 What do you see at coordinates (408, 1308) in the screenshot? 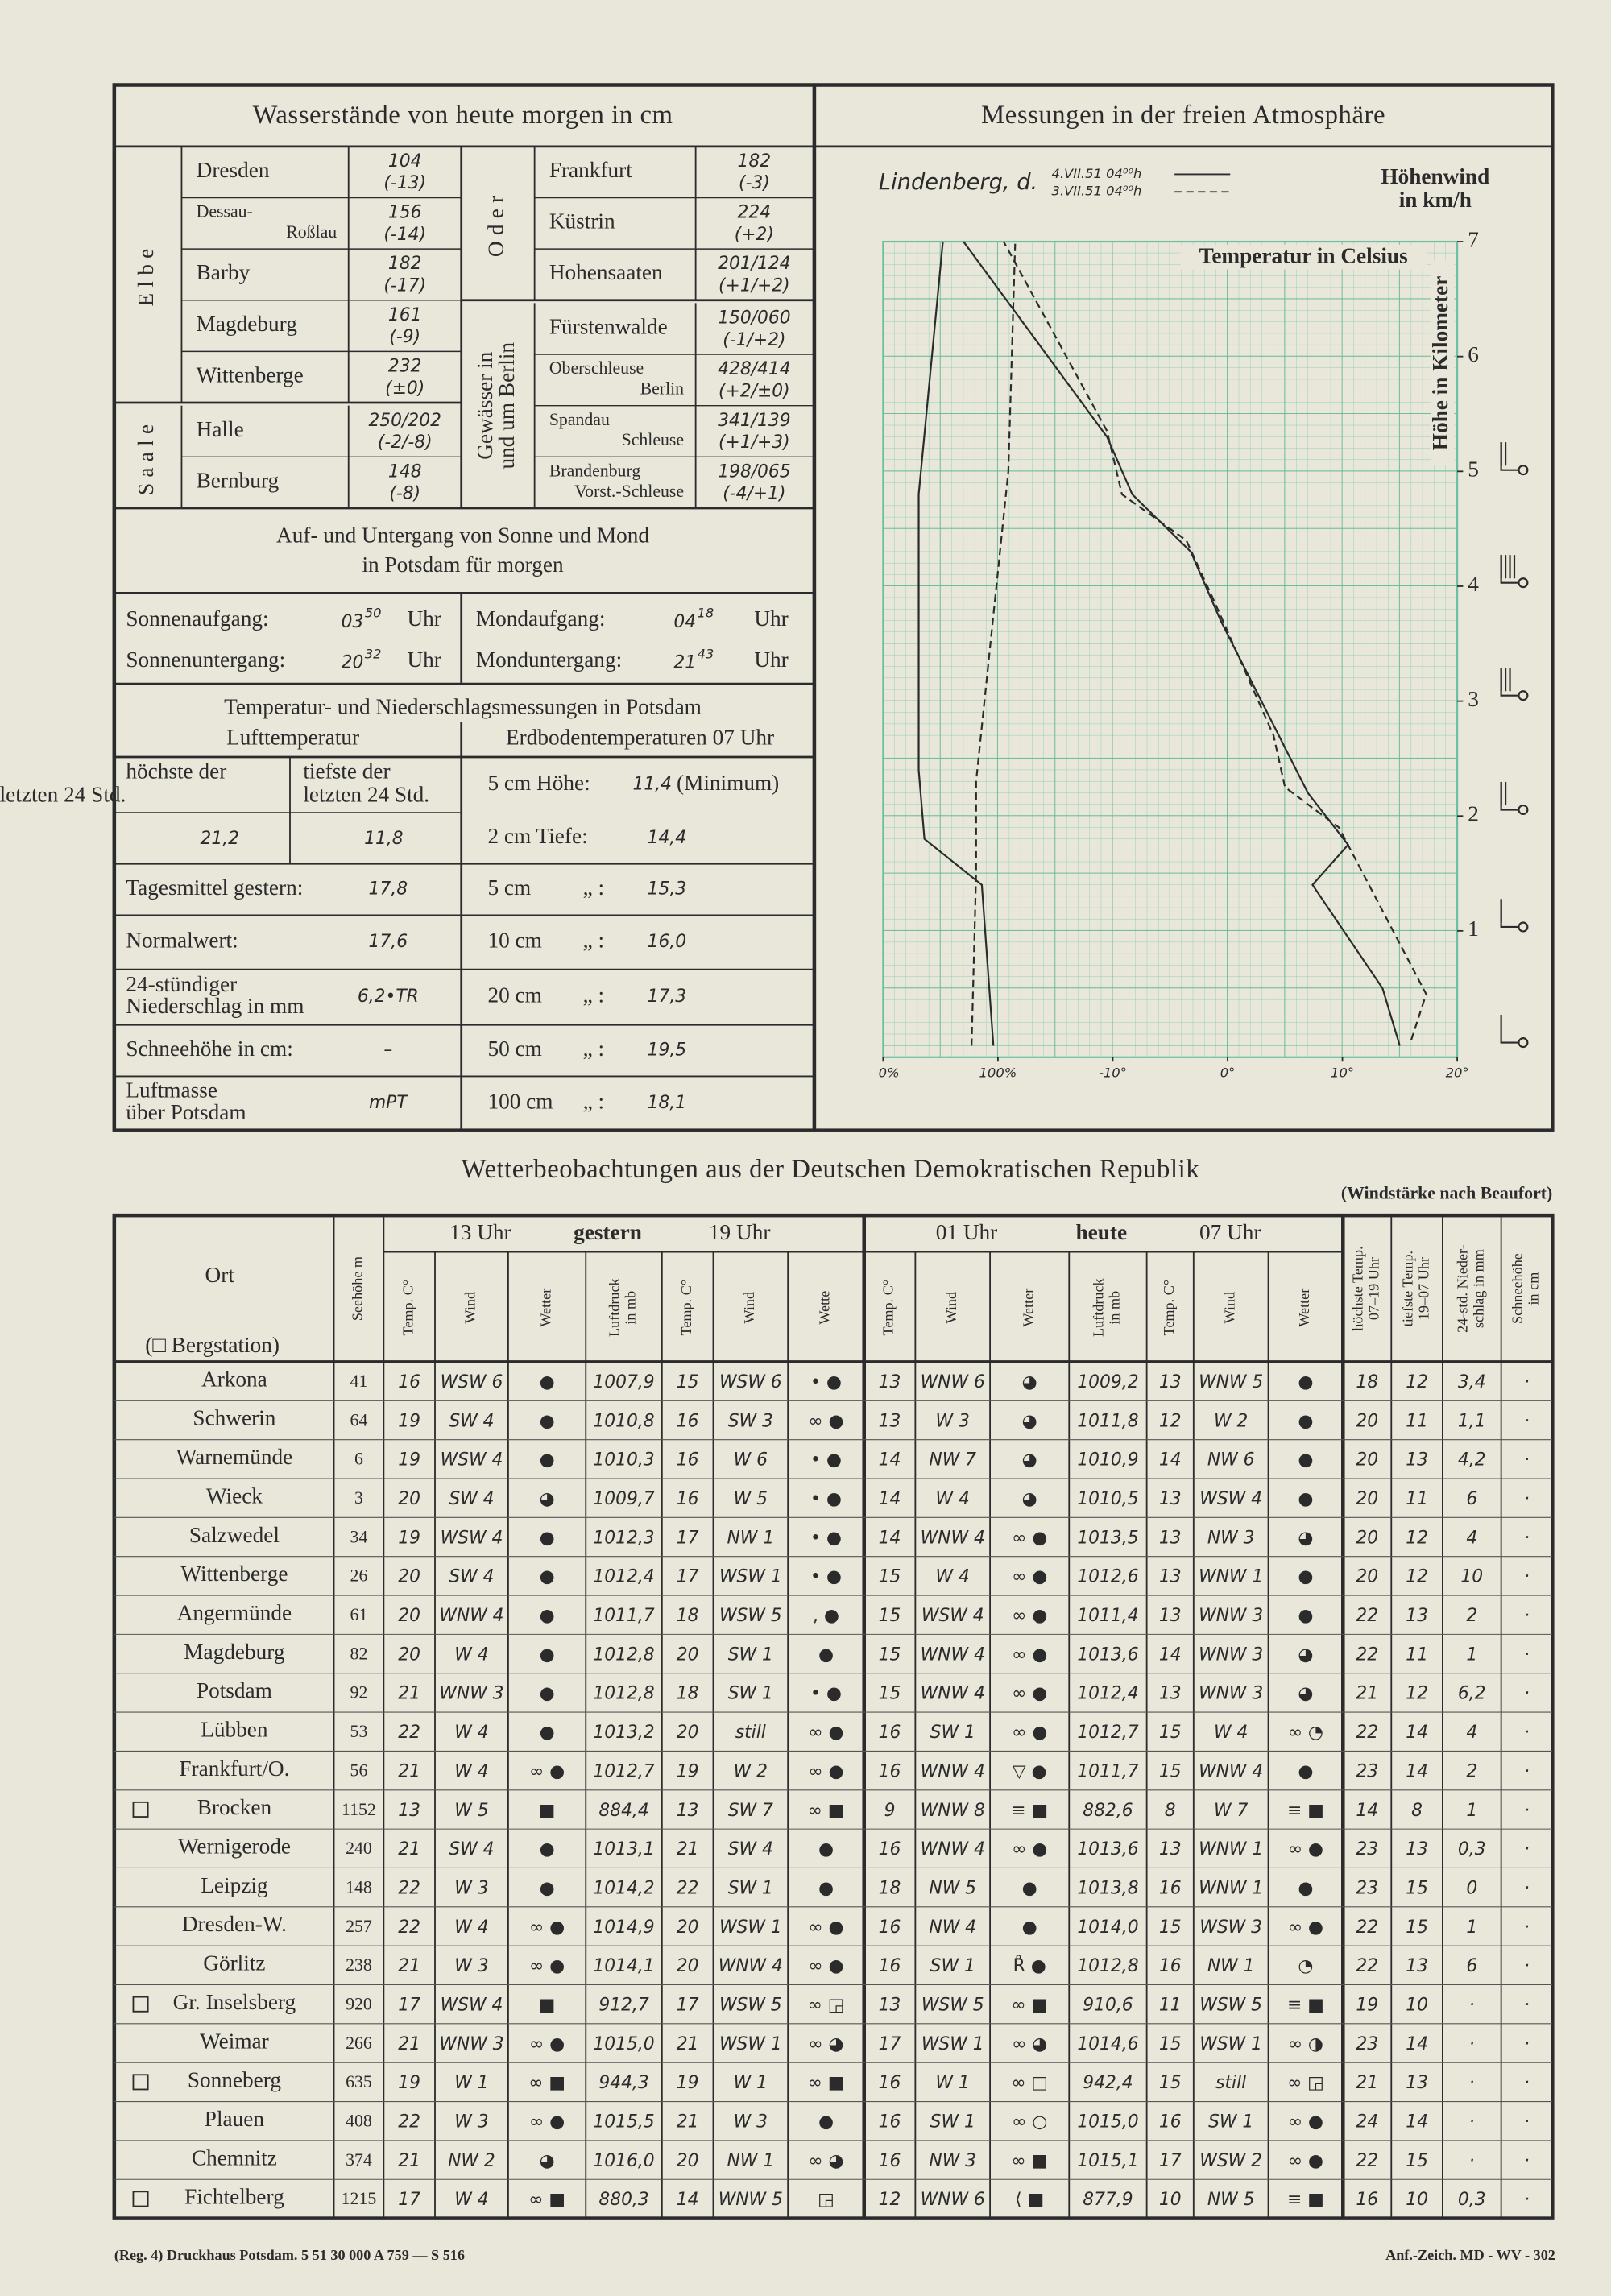
I see `column-header: Temp. C°` at bounding box center [408, 1308].